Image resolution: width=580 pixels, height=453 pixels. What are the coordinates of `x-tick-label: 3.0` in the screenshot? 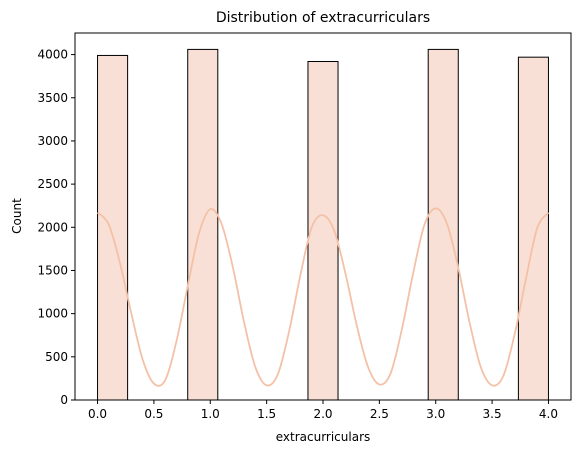 It's located at (435, 414).